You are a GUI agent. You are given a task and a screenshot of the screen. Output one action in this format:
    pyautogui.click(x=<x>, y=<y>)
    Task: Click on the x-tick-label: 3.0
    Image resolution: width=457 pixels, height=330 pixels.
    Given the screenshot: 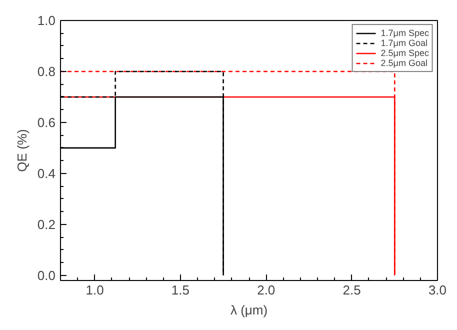 What is the action you would take?
    pyautogui.click(x=437, y=290)
    